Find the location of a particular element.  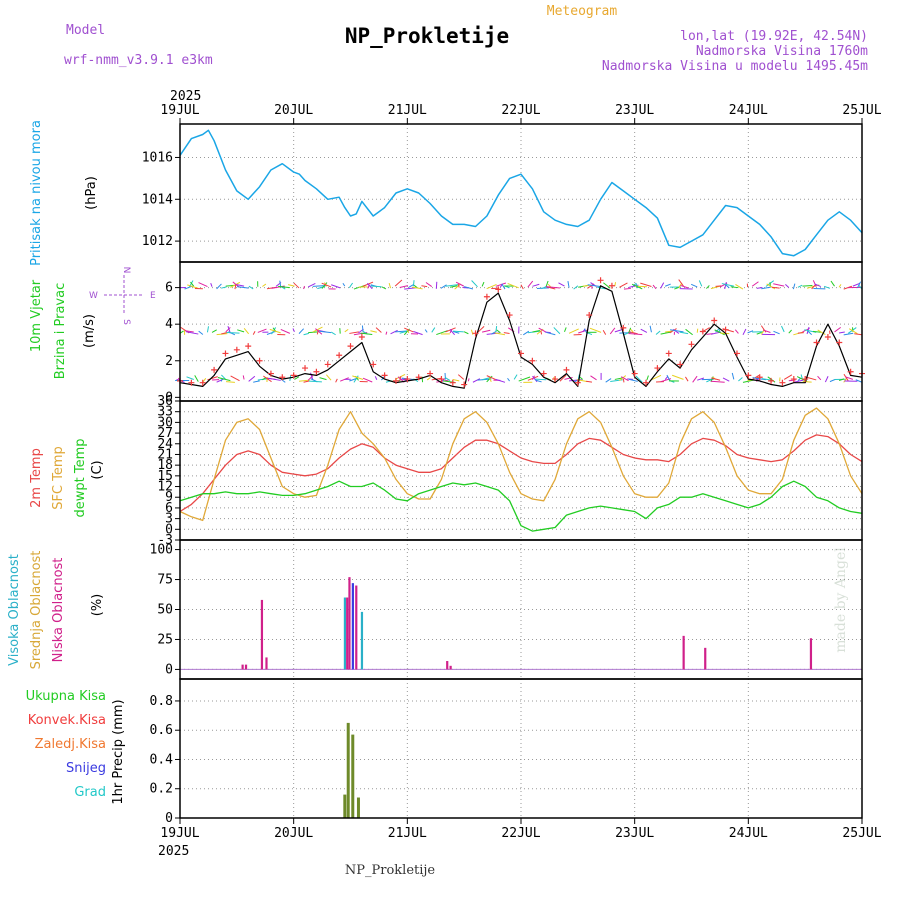

time-tick-bottom-22JUL: 22JUL is located at coordinates (520, 833).